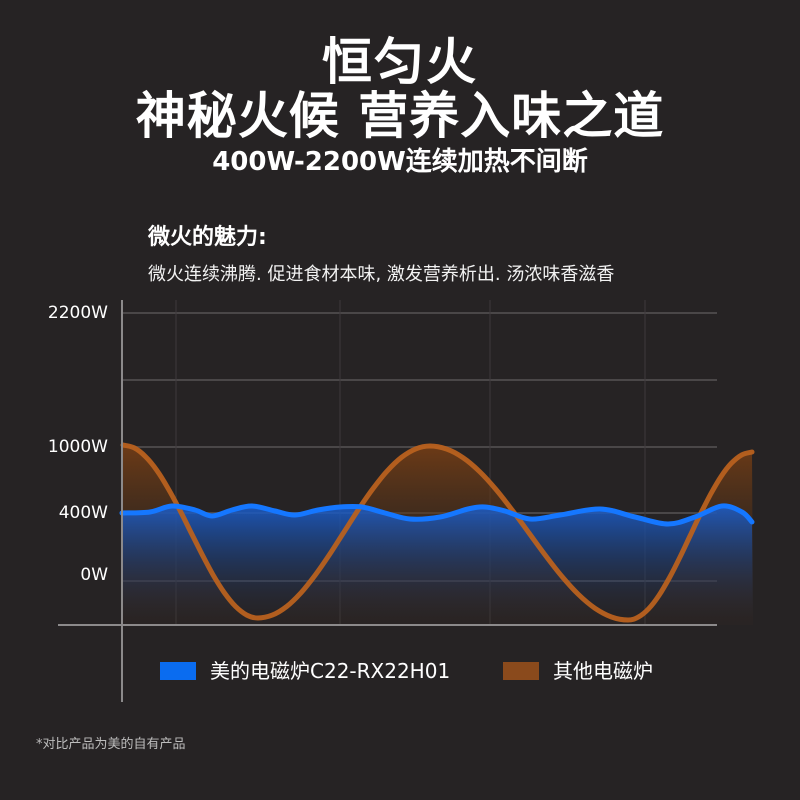  I want to click on midea-induction-line, so click(437, 515).